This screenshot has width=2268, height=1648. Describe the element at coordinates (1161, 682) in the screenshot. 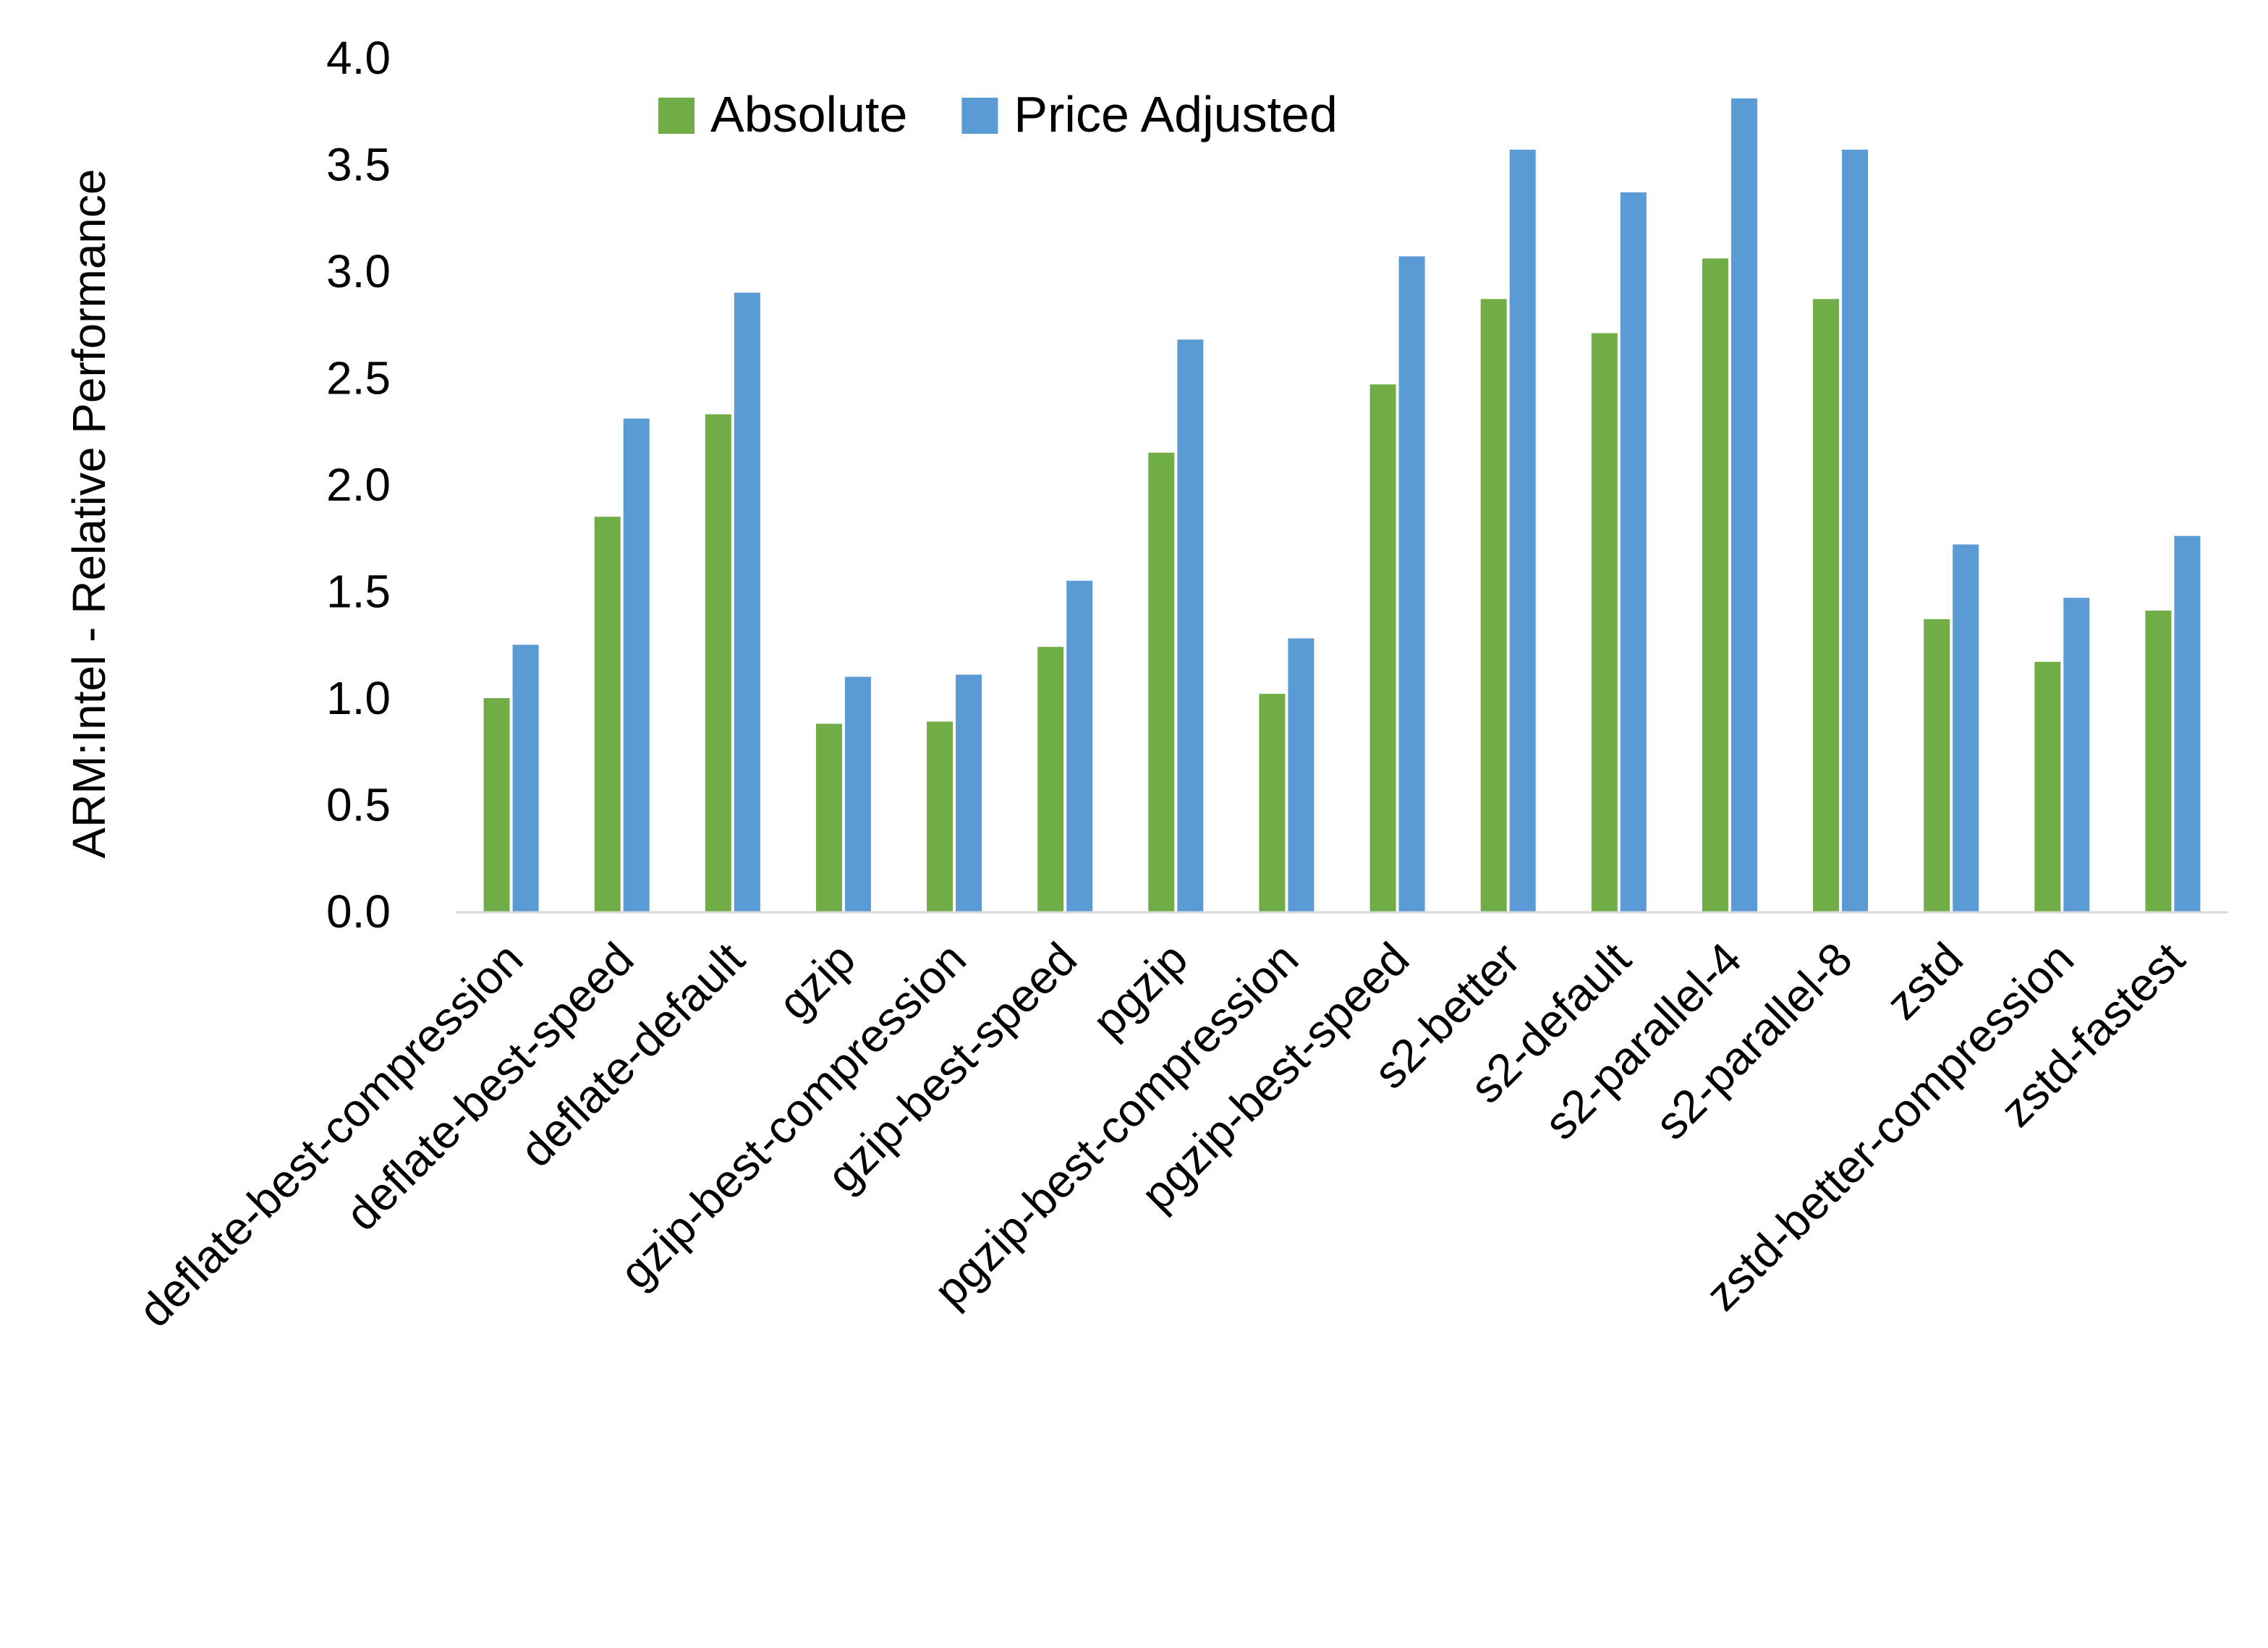

I see `bar-absolute-pgzip` at that location.